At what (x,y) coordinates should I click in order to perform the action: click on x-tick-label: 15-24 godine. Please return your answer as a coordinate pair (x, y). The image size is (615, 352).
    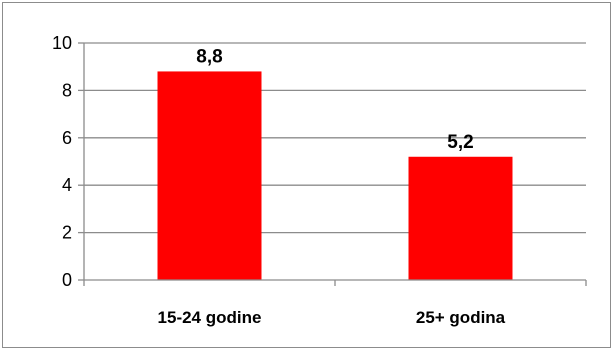
    Looking at the image, I should click on (210, 317).